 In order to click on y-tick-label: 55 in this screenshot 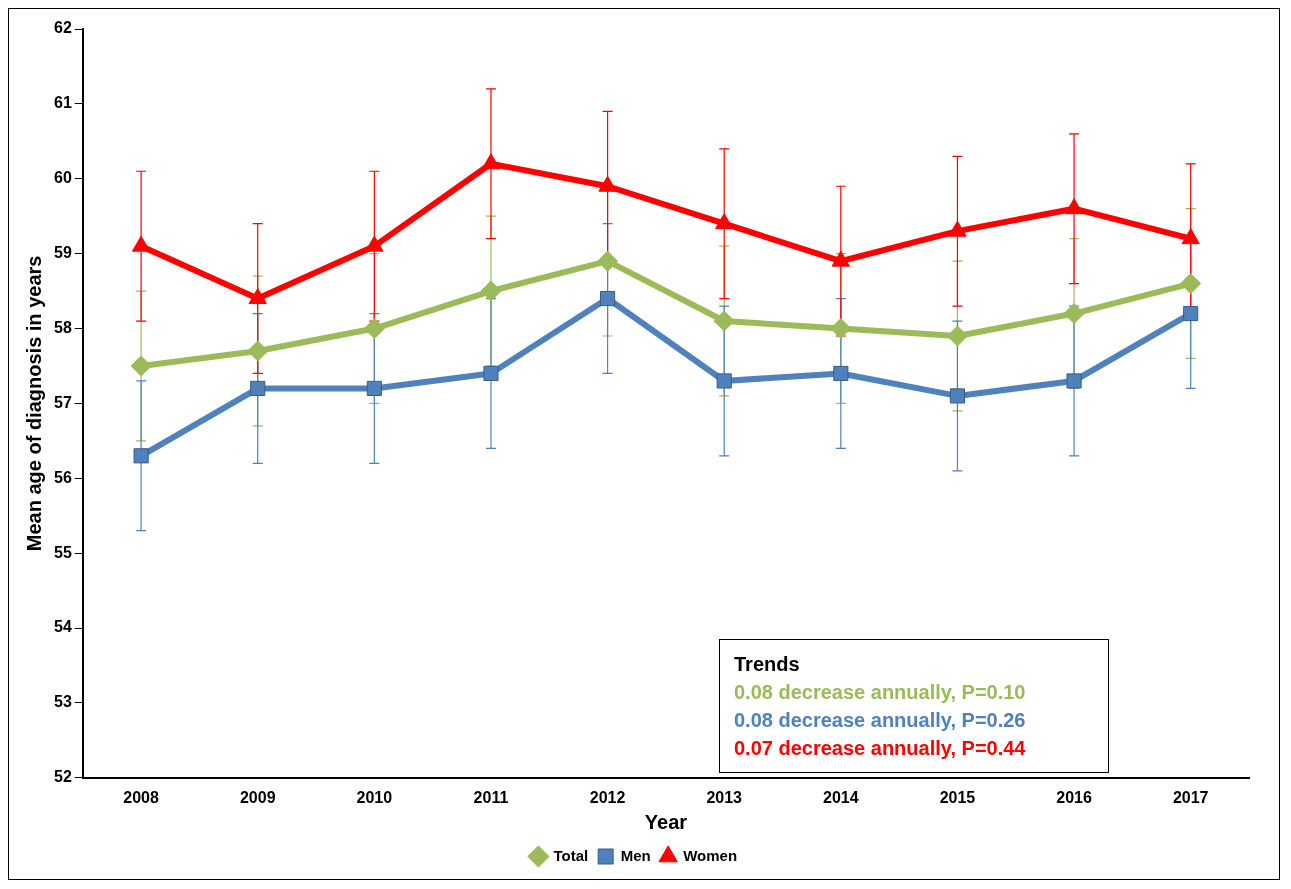, I will do `click(63, 552)`.